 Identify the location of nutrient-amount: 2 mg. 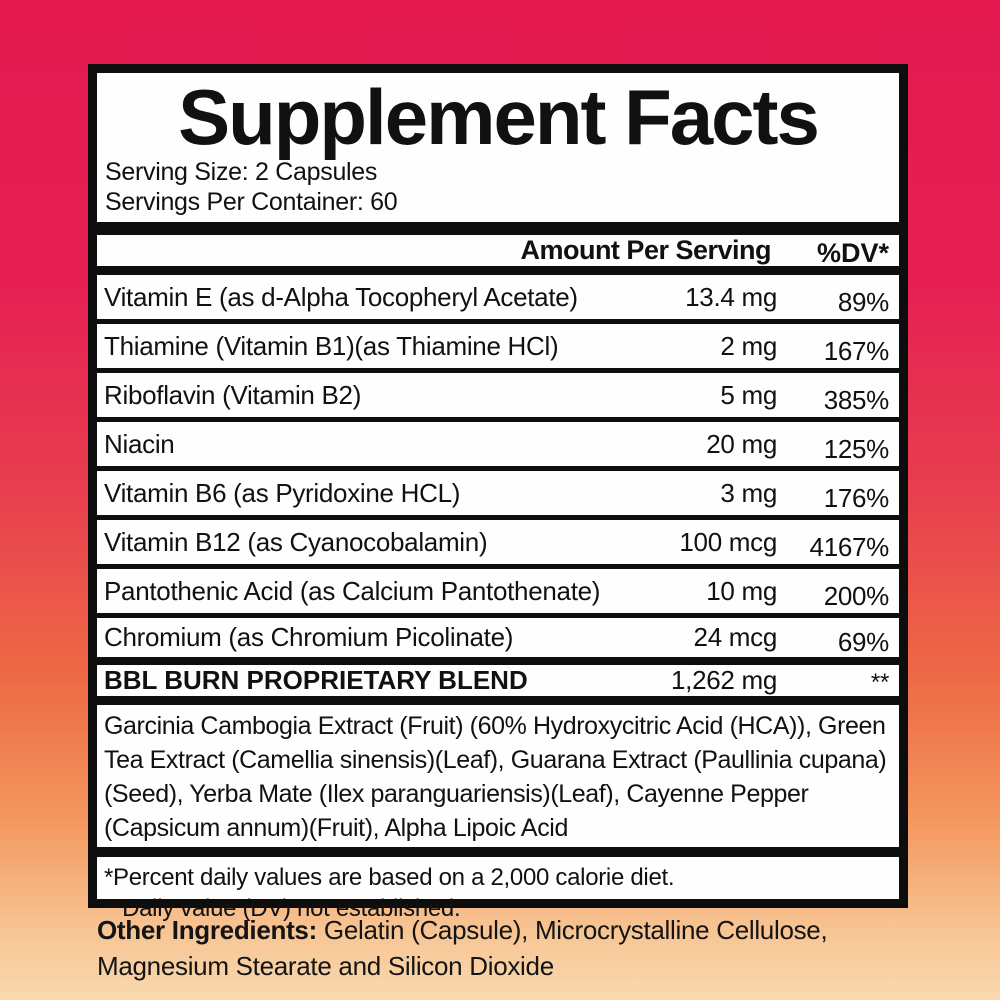
(748, 345).